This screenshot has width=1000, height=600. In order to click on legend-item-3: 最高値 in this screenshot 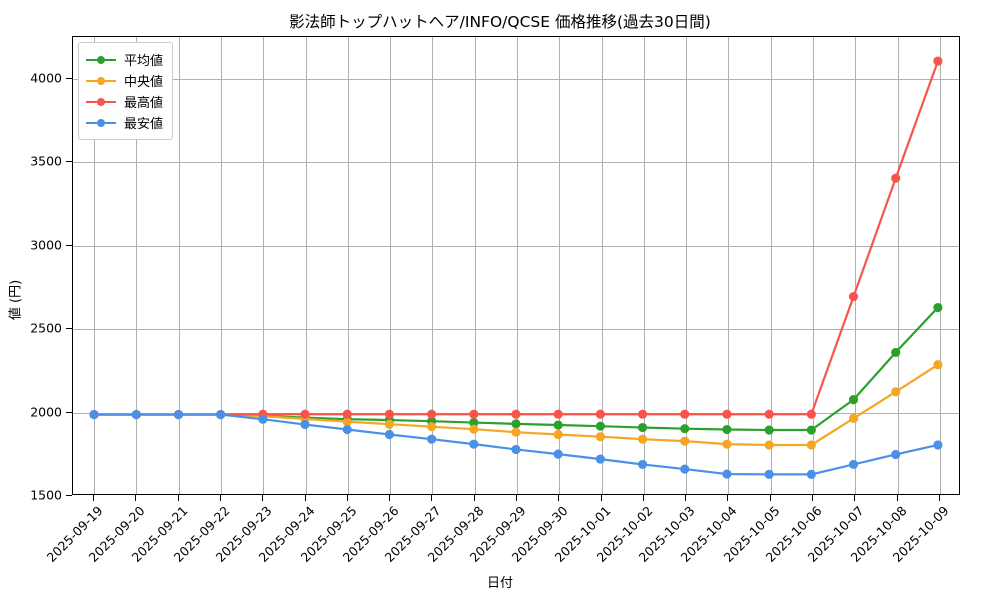, I will do `click(124, 101)`.